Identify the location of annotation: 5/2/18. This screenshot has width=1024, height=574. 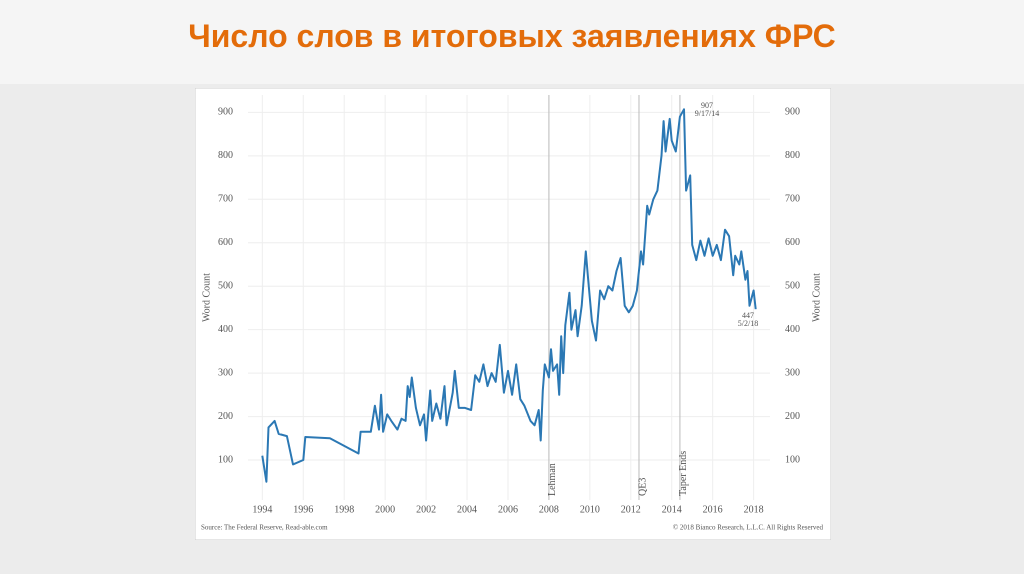
(748, 323).